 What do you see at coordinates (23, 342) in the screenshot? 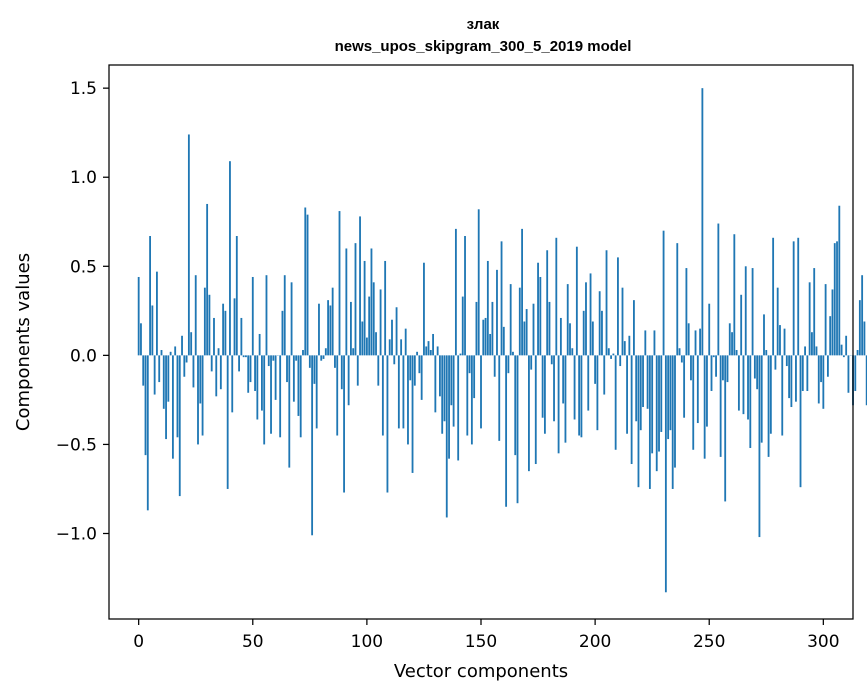
I see `y-axis-label: Components values` at bounding box center [23, 342].